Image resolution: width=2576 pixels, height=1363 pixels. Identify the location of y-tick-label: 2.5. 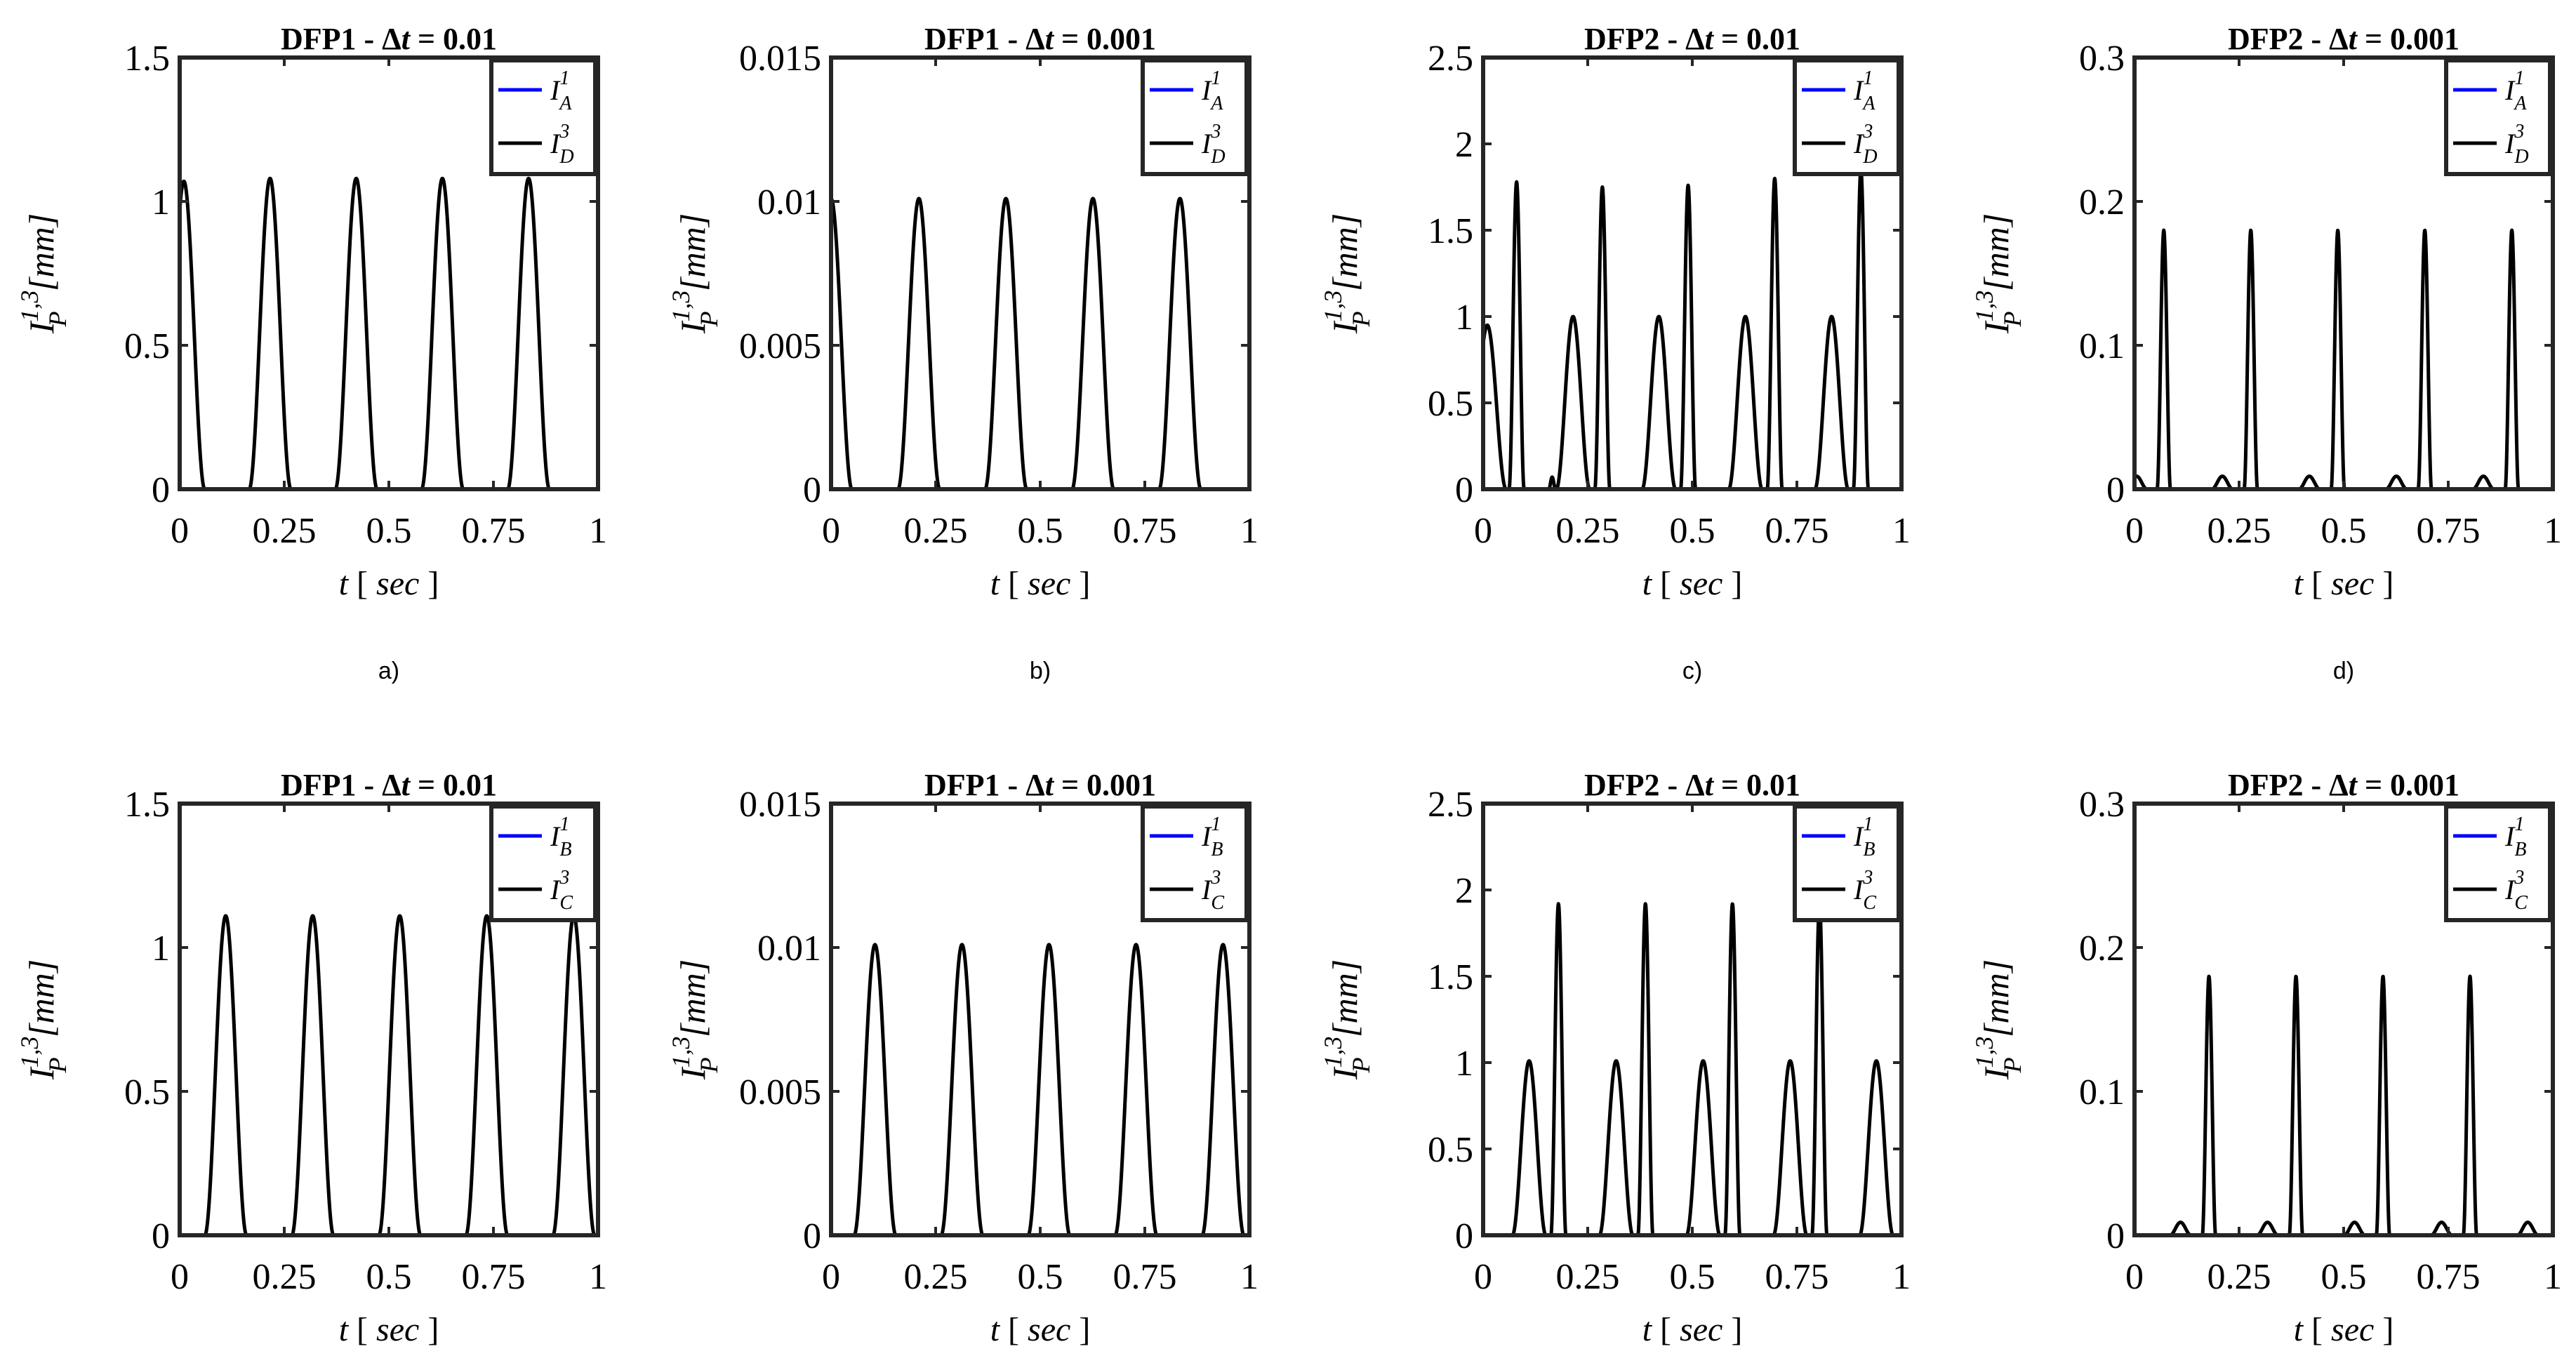
(1450, 805).